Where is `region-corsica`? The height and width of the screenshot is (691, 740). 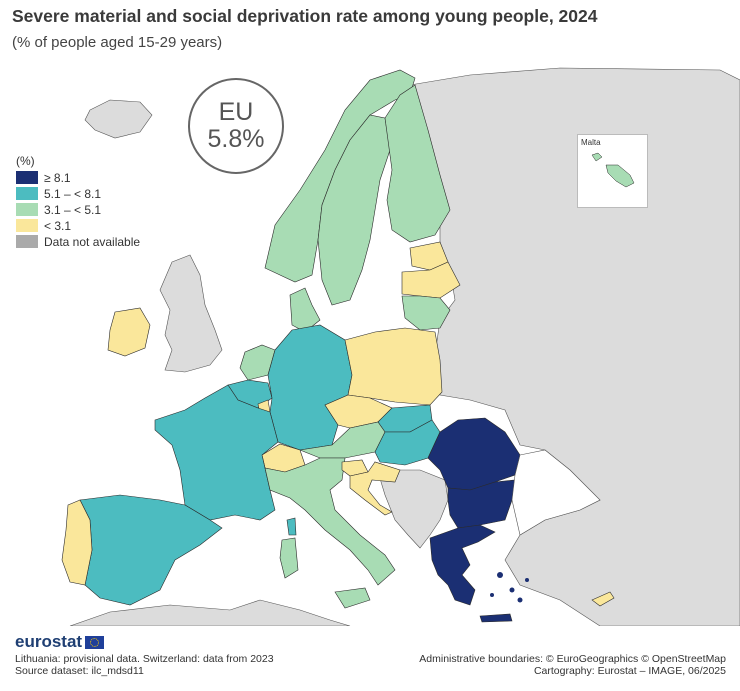
region-corsica is located at coordinates (291, 526).